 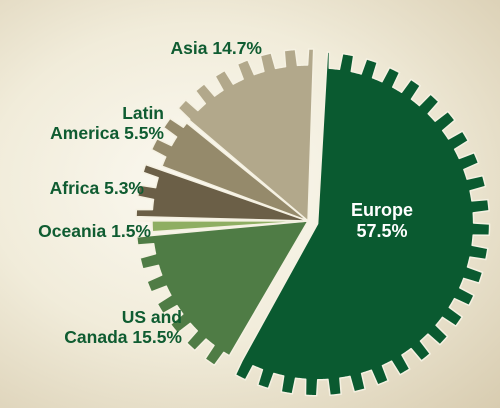 I want to click on label-europe-line2: 57.5%, so click(x=382, y=231).